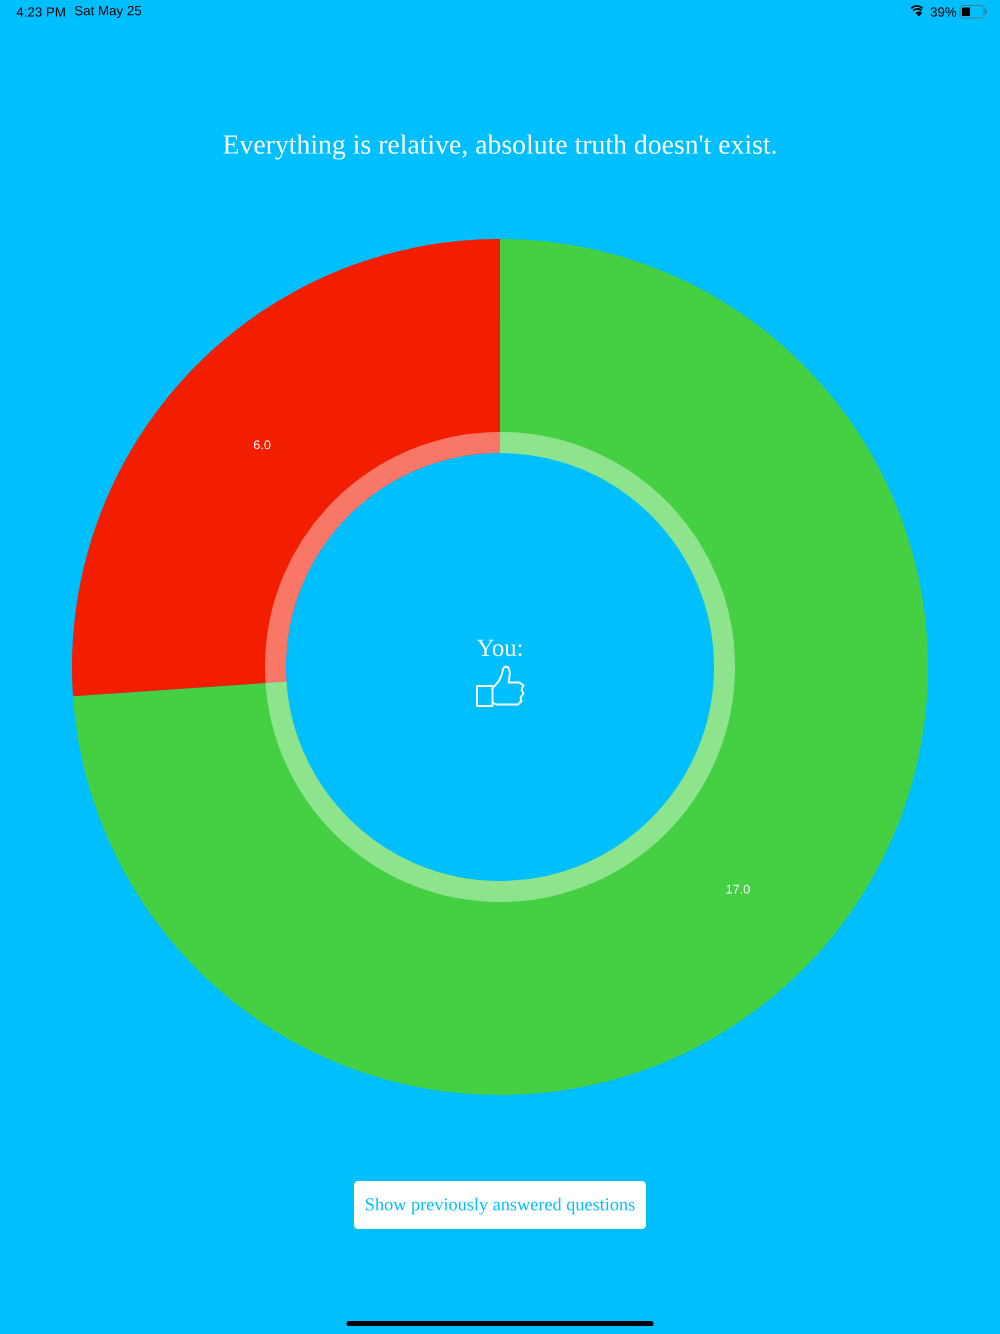 This screenshot has width=1000, height=1334. What do you see at coordinates (499, 648) in the screenshot?
I see `text: You:` at bounding box center [499, 648].